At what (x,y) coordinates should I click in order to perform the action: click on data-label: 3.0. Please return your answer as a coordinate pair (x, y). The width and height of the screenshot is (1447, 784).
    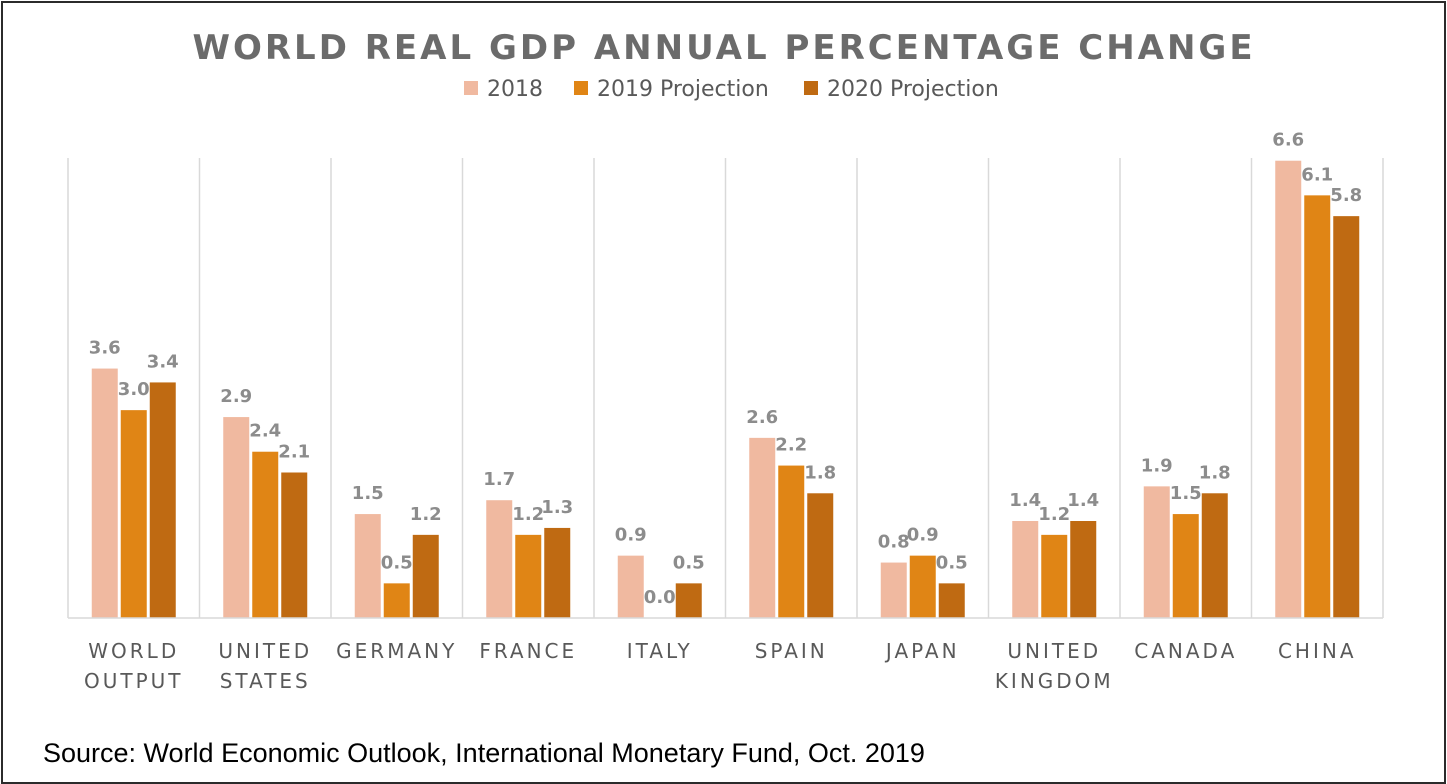
    Looking at the image, I should click on (134, 389).